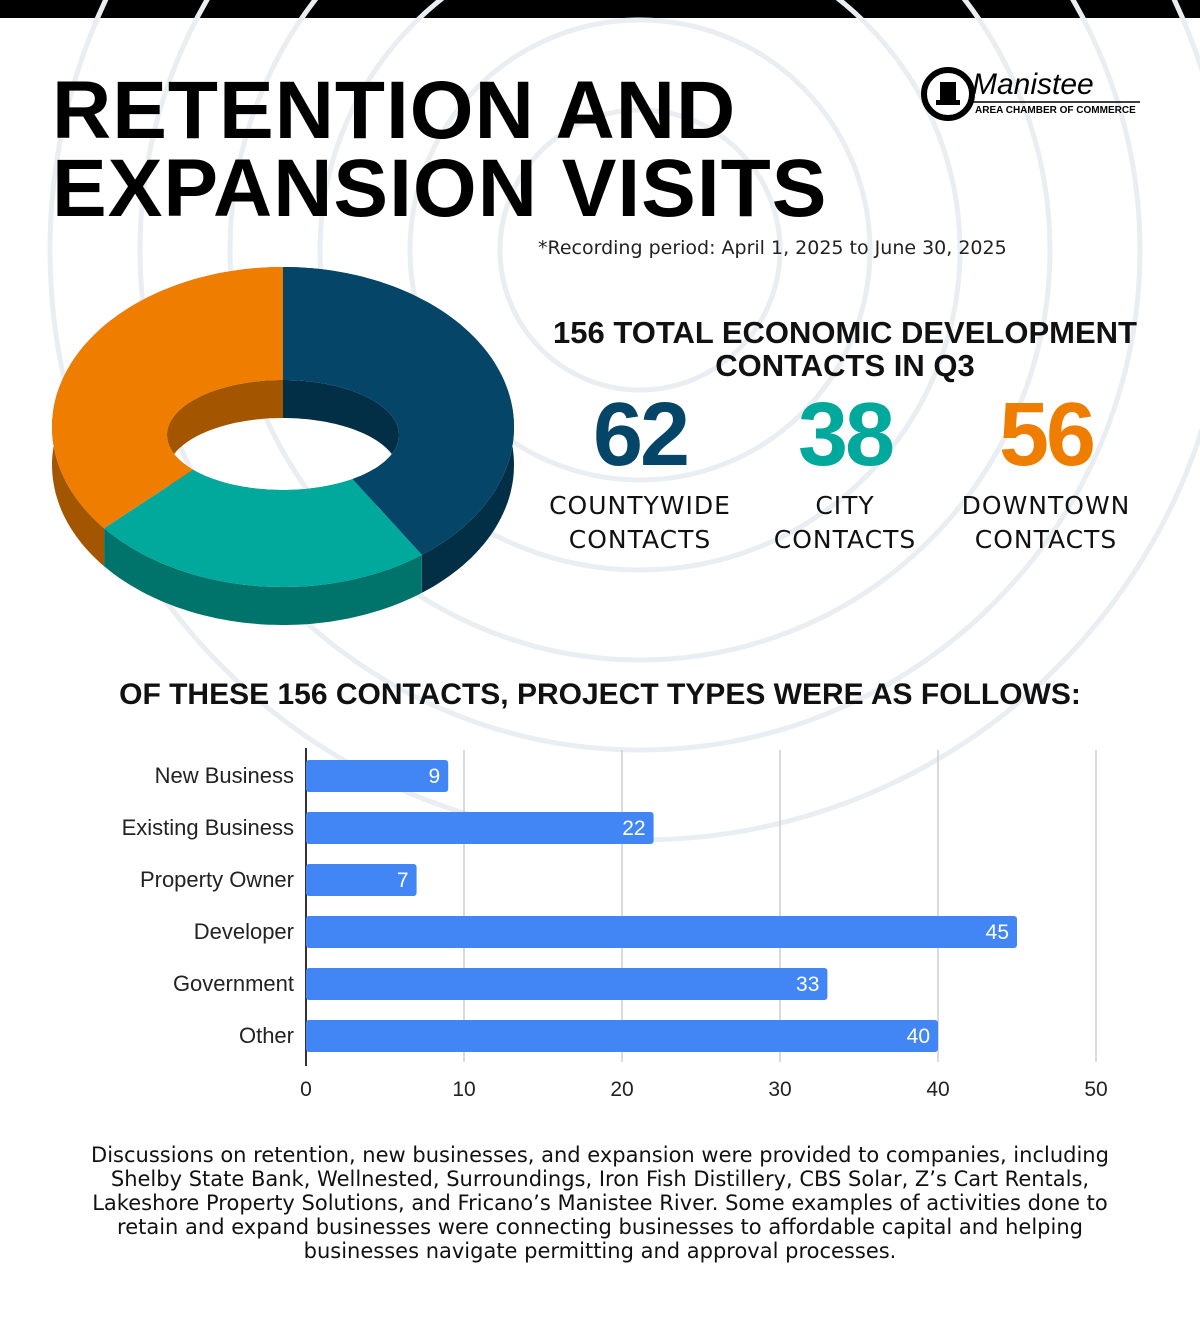 Image resolution: width=1200 pixels, height=1332 pixels. What do you see at coordinates (306, 1089) in the screenshot?
I see `x-tick-label: 0` at bounding box center [306, 1089].